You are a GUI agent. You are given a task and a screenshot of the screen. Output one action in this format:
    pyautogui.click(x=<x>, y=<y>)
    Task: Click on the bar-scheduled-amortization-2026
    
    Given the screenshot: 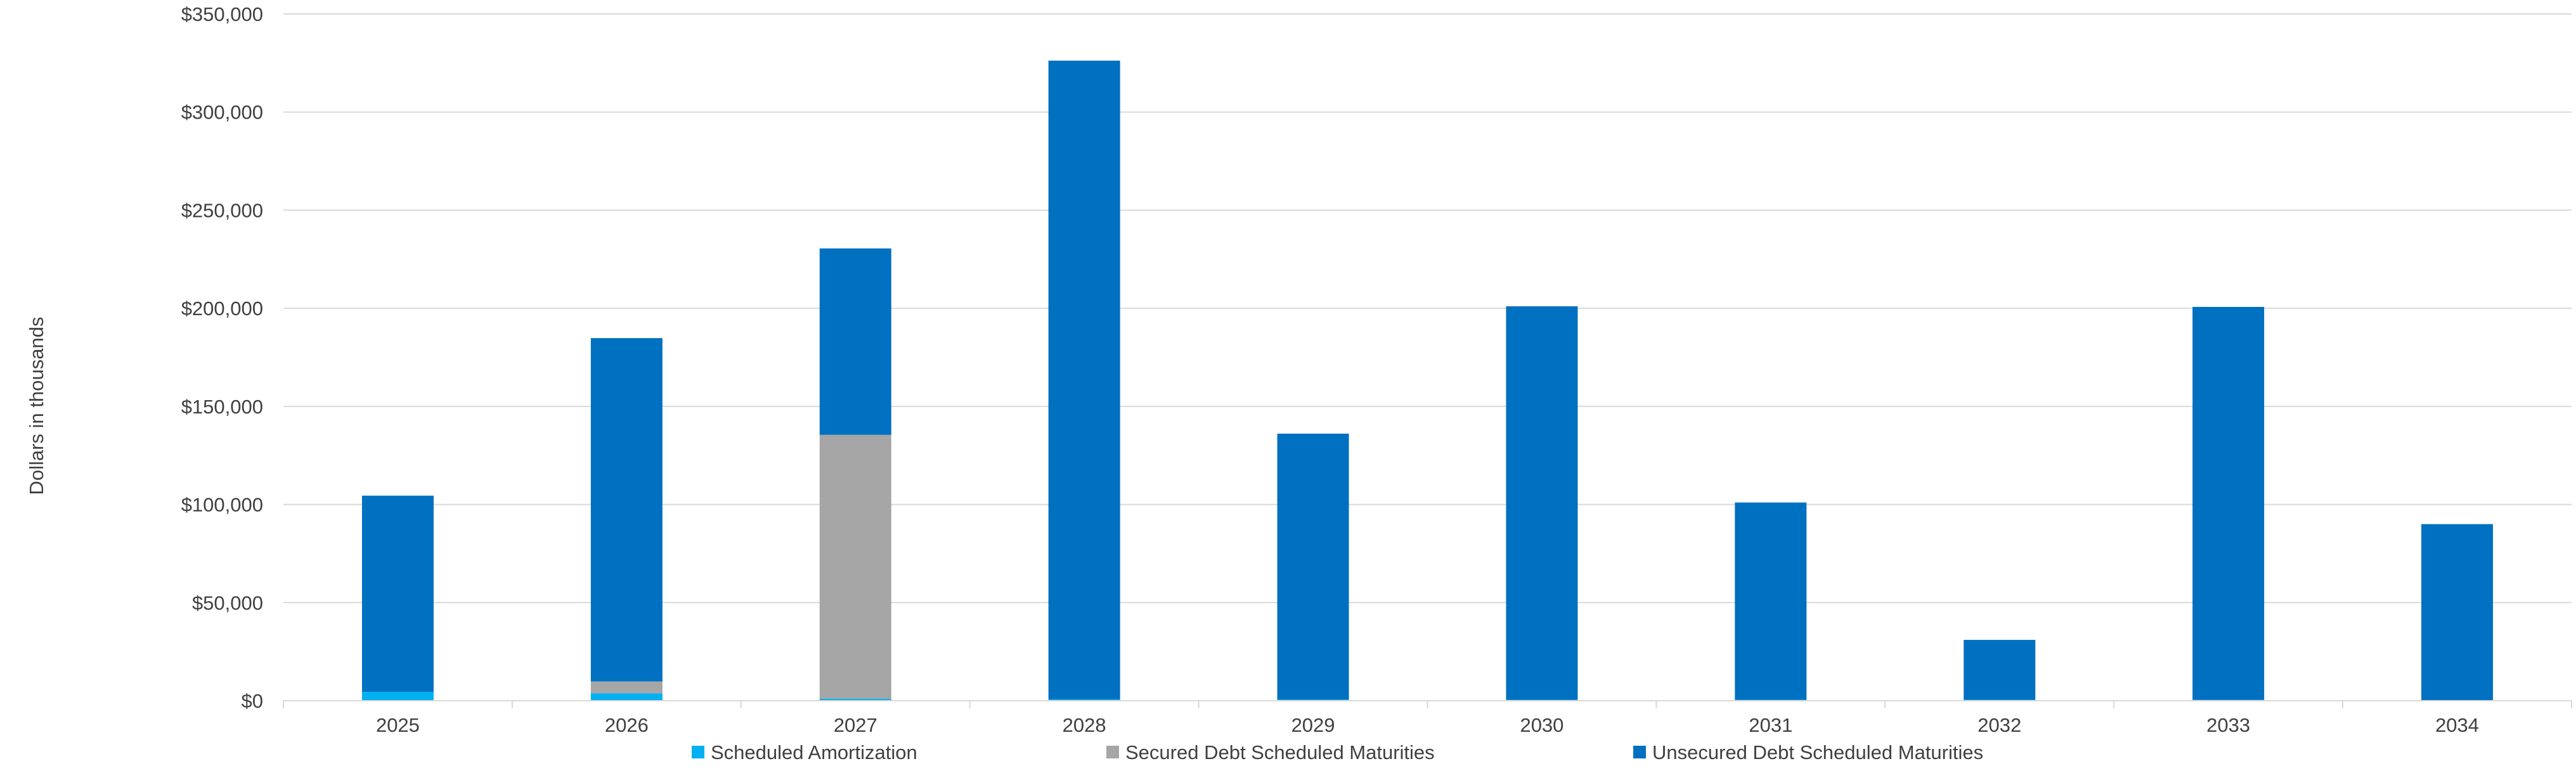 What is the action you would take?
    pyautogui.click(x=627, y=697)
    